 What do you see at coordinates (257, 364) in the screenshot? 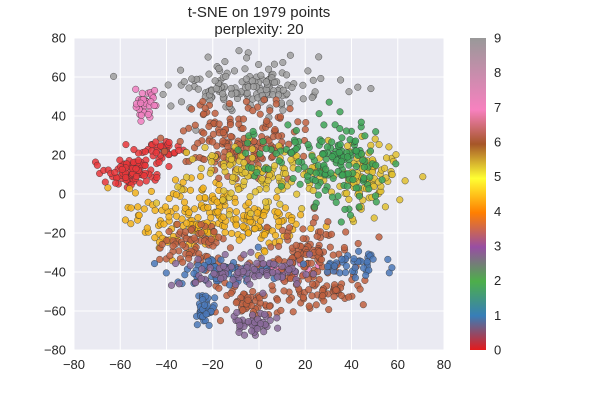
I see `x-axis-ticks: −80 −60 −40 −20 0 20 40 60 80` at bounding box center [257, 364].